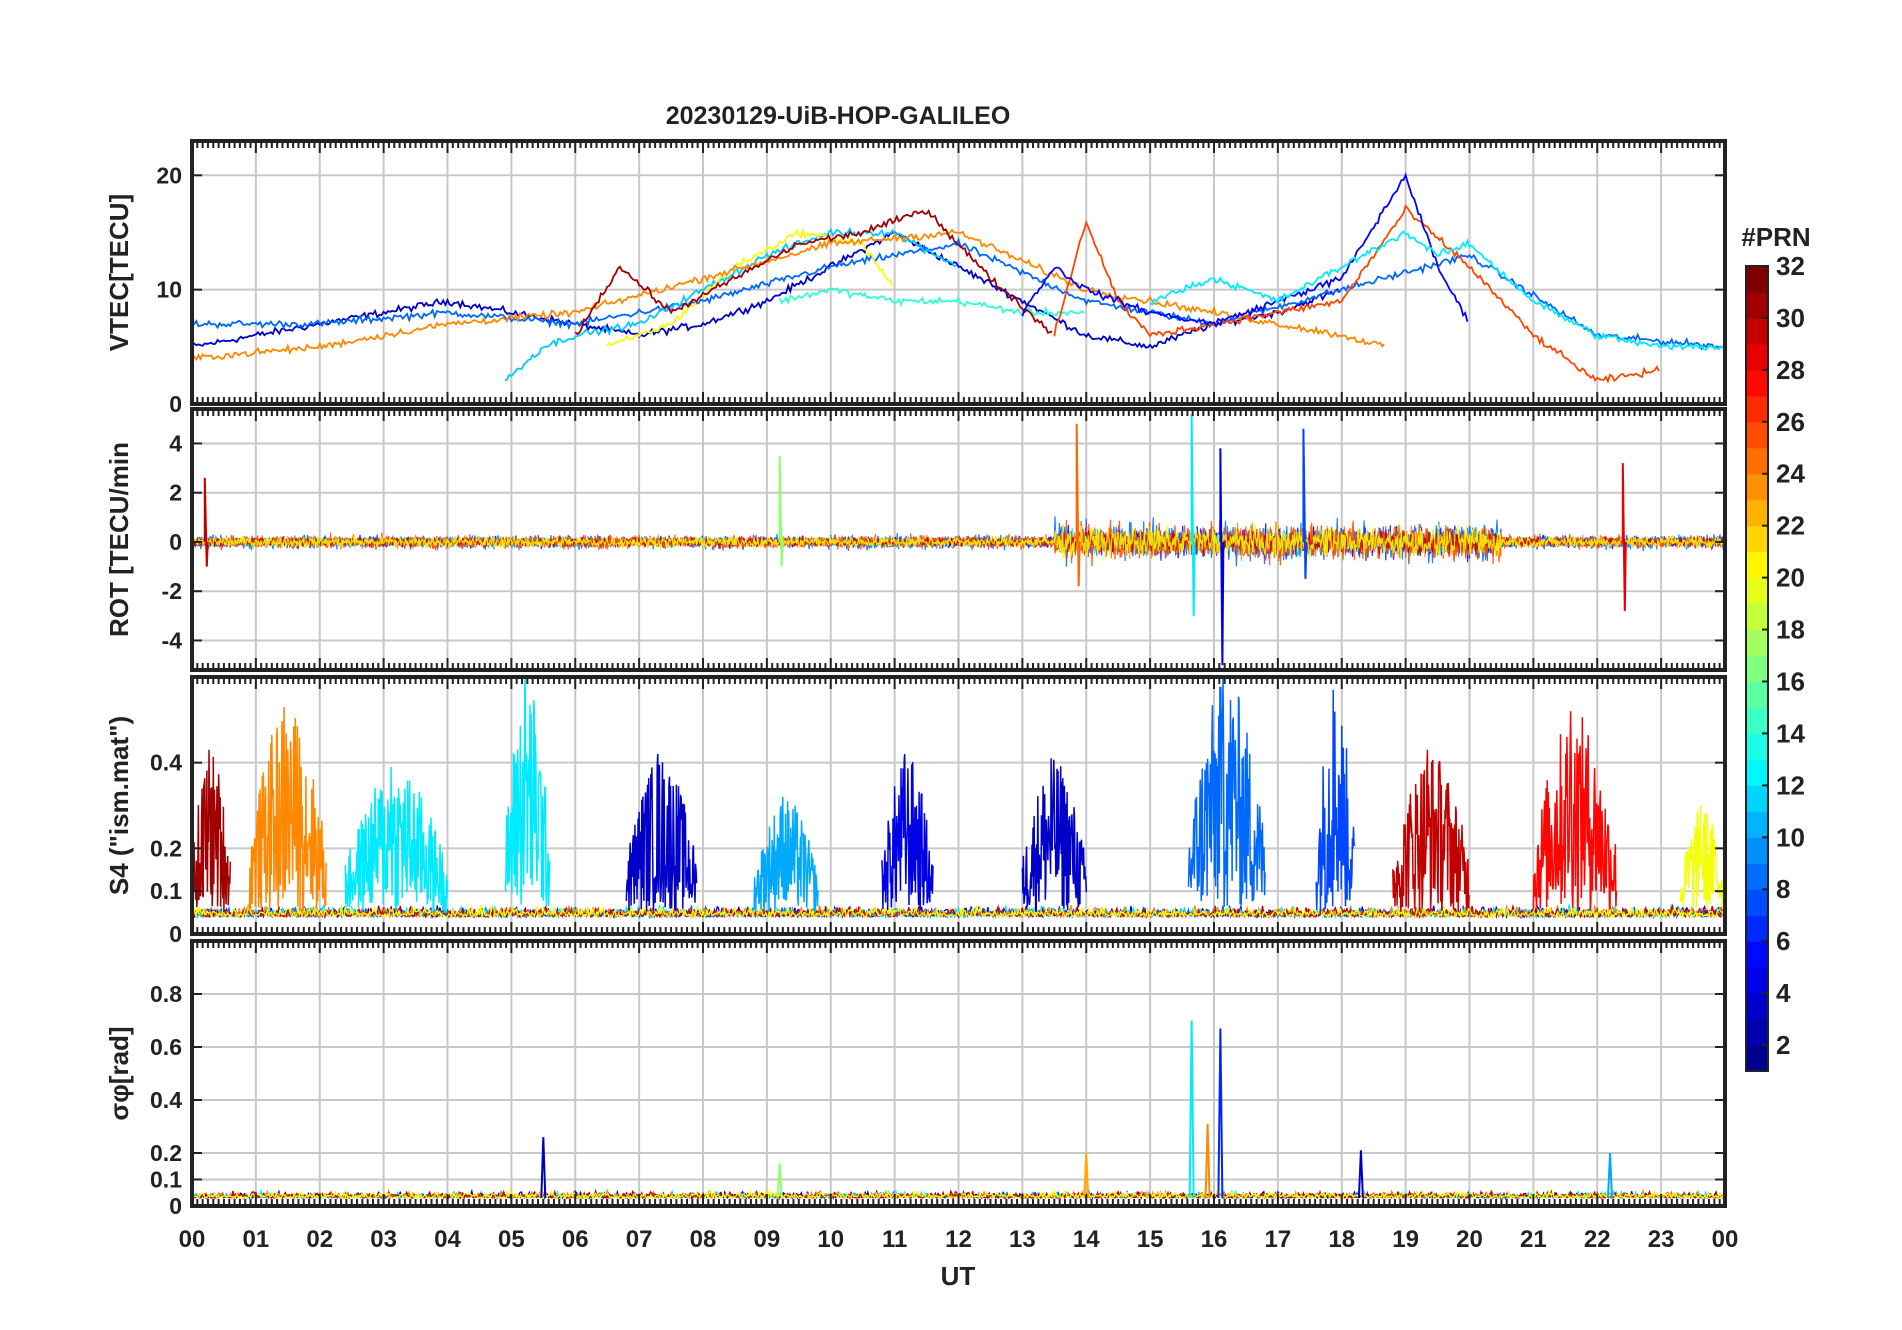 This screenshot has height=1330, width=1902. Describe the element at coordinates (1783, 941) in the screenshot. I see `colorbar-tick-label: 6` at that location.